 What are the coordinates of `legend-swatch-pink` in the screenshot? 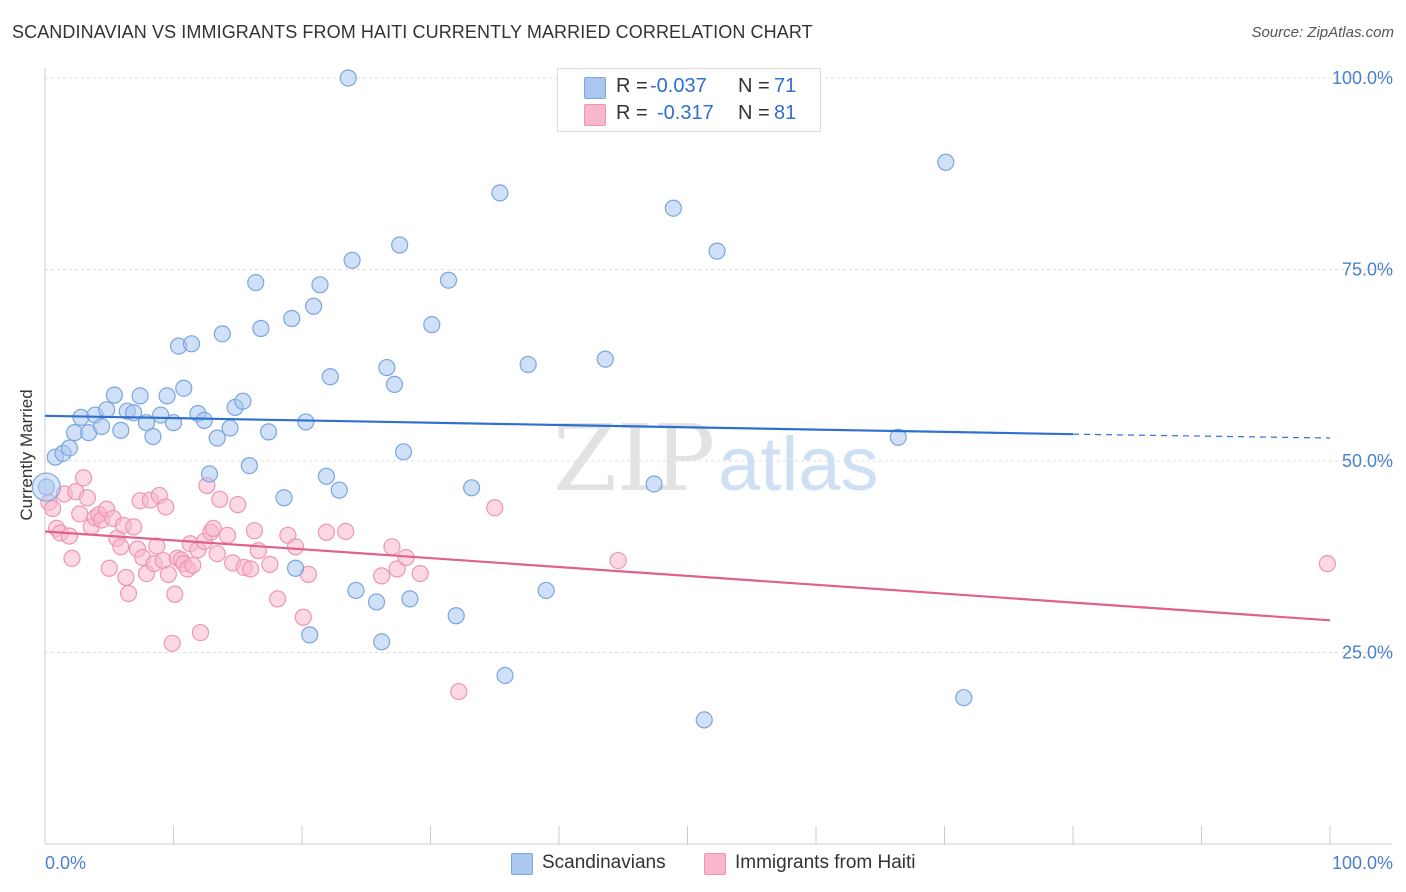 It's located at (595, 115).